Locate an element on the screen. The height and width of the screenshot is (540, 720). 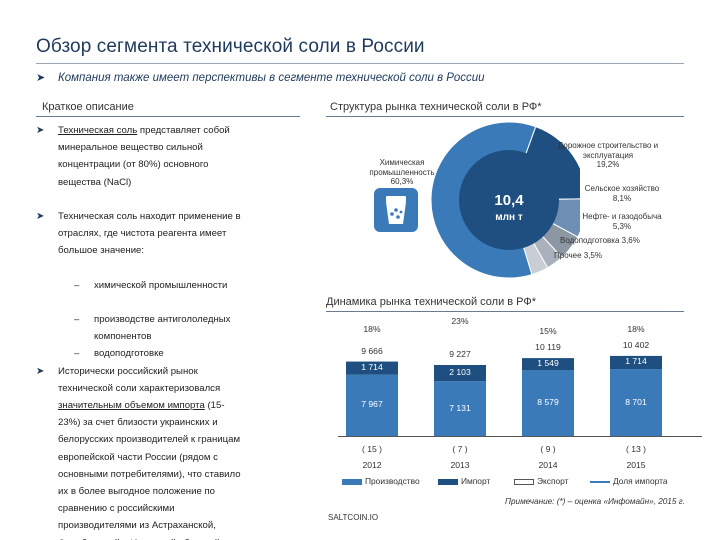
bar-header-rule is located at coordinates (505, 311).